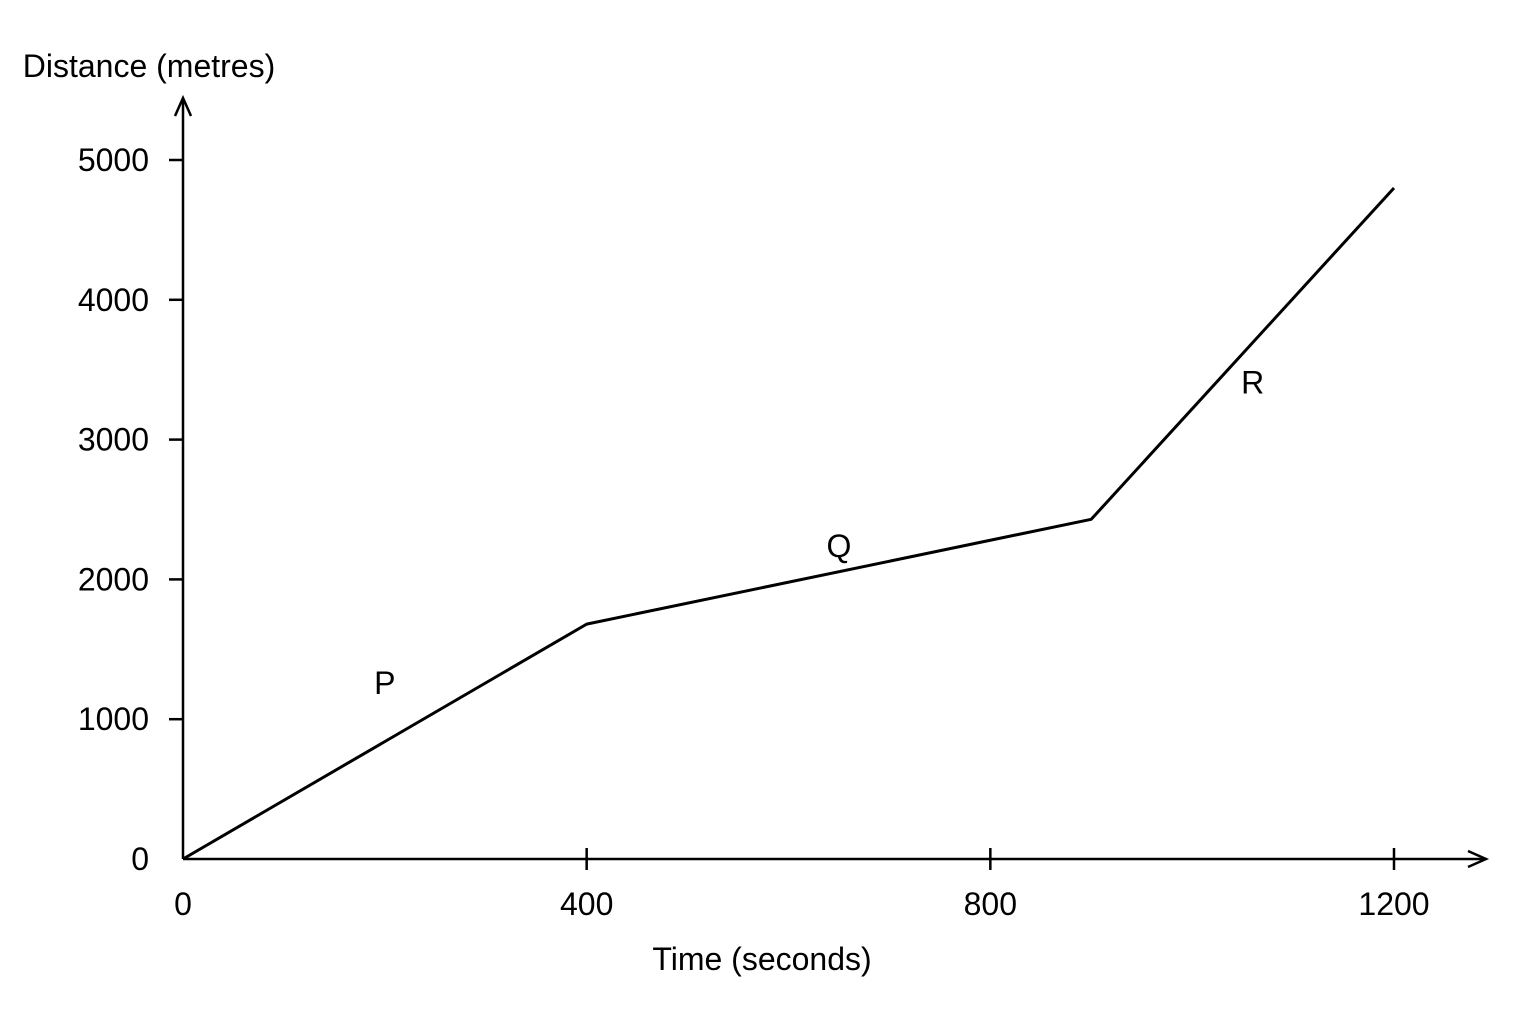  I want to click on y-tick-label: 5000, so click(113, 160).